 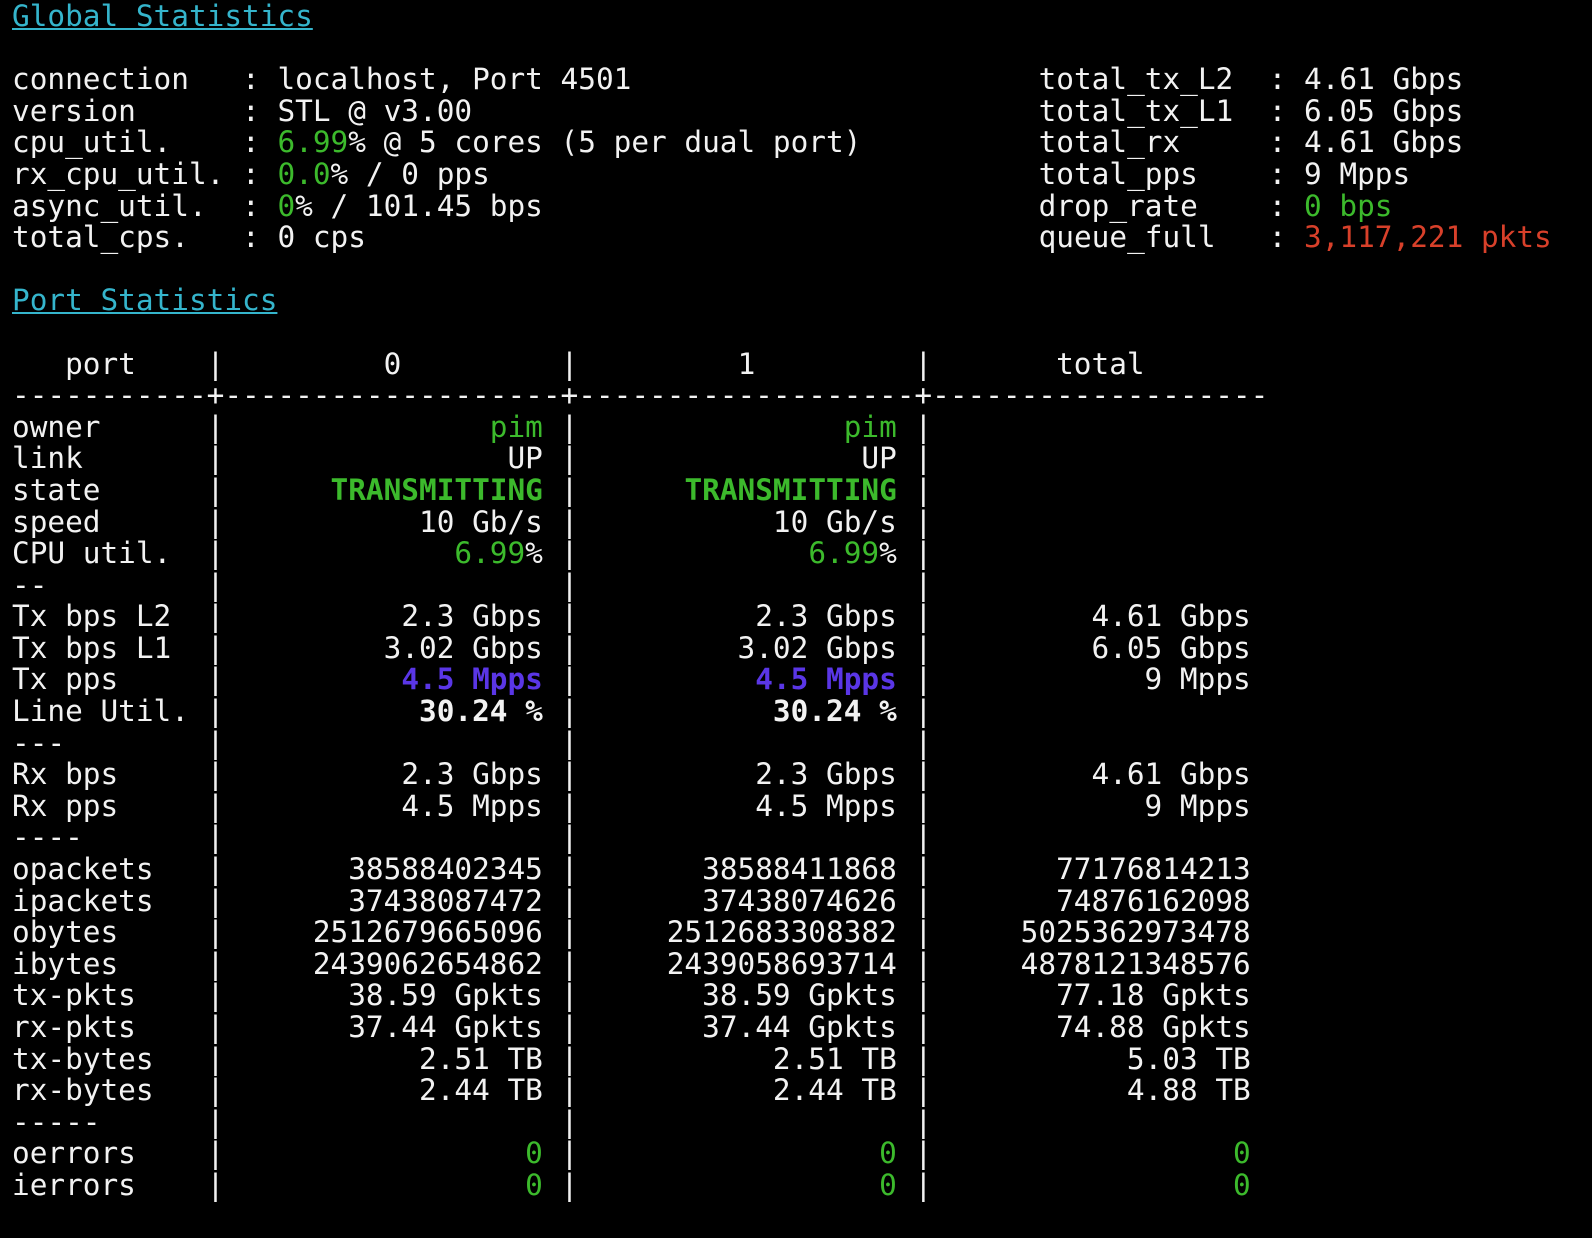 I want to click on stat-label: total_pps, so click(x=1118, y=173).